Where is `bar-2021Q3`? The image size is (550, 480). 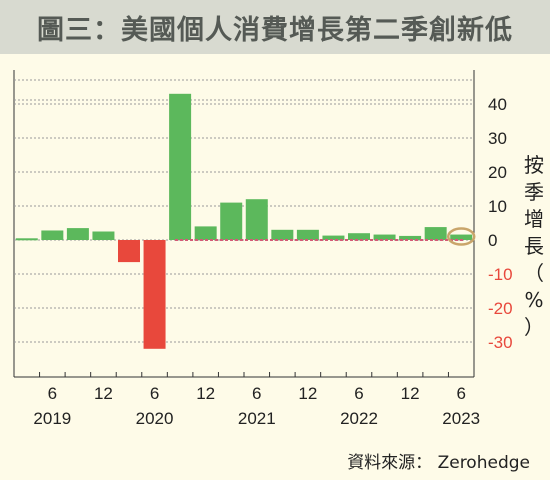 bar-2021Q3 is located at coordinates (282, 234).